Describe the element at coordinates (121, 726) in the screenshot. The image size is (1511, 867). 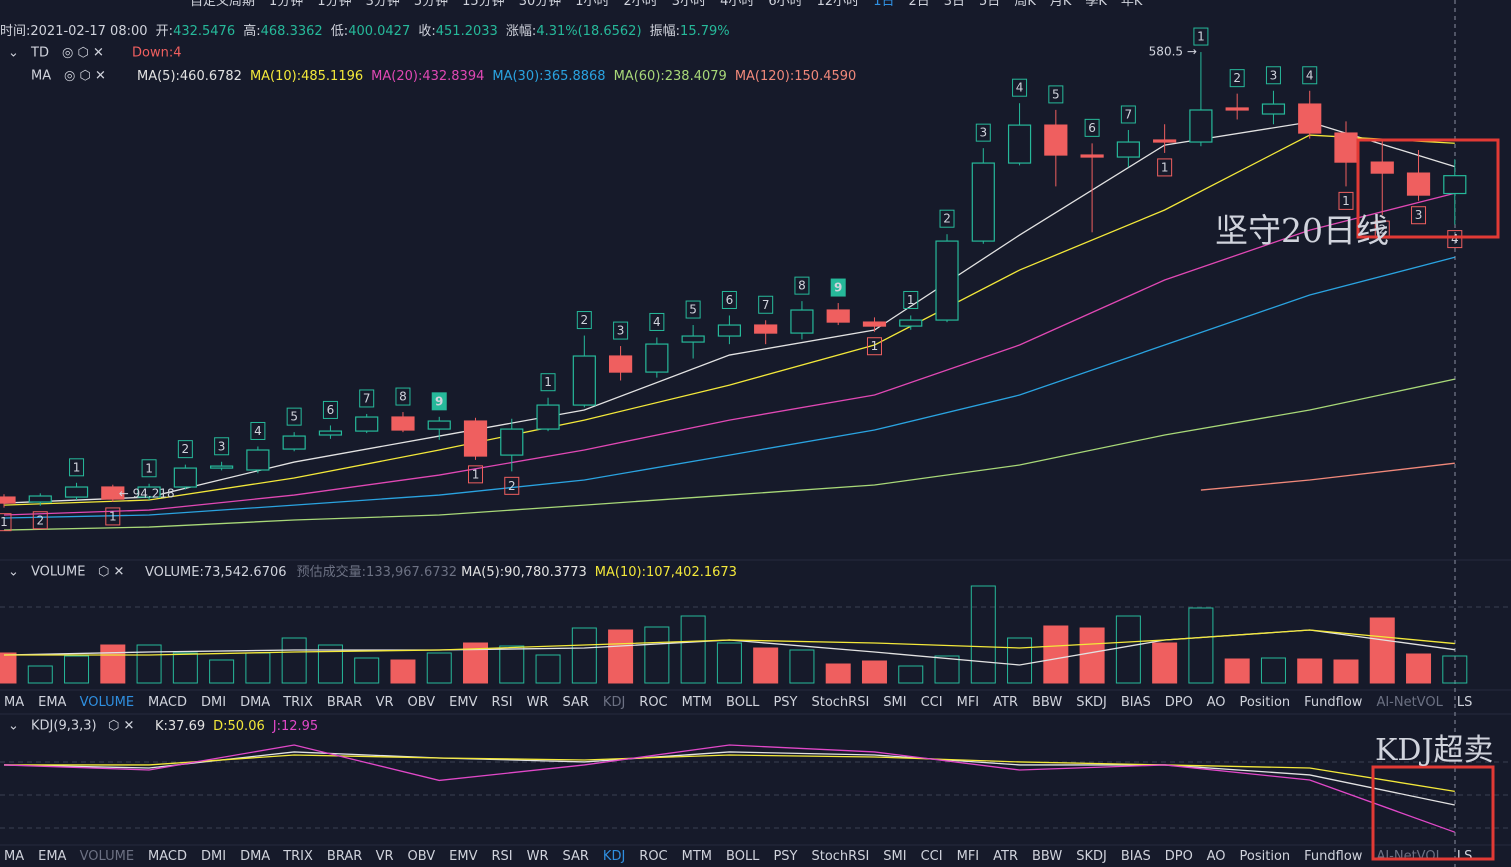
I see `kdj-icons: ⬡ ✕` at that location.